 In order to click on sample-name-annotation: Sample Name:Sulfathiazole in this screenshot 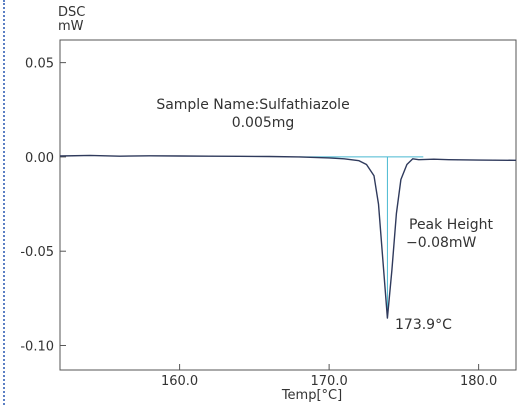, I will do `click(252, 105)`.